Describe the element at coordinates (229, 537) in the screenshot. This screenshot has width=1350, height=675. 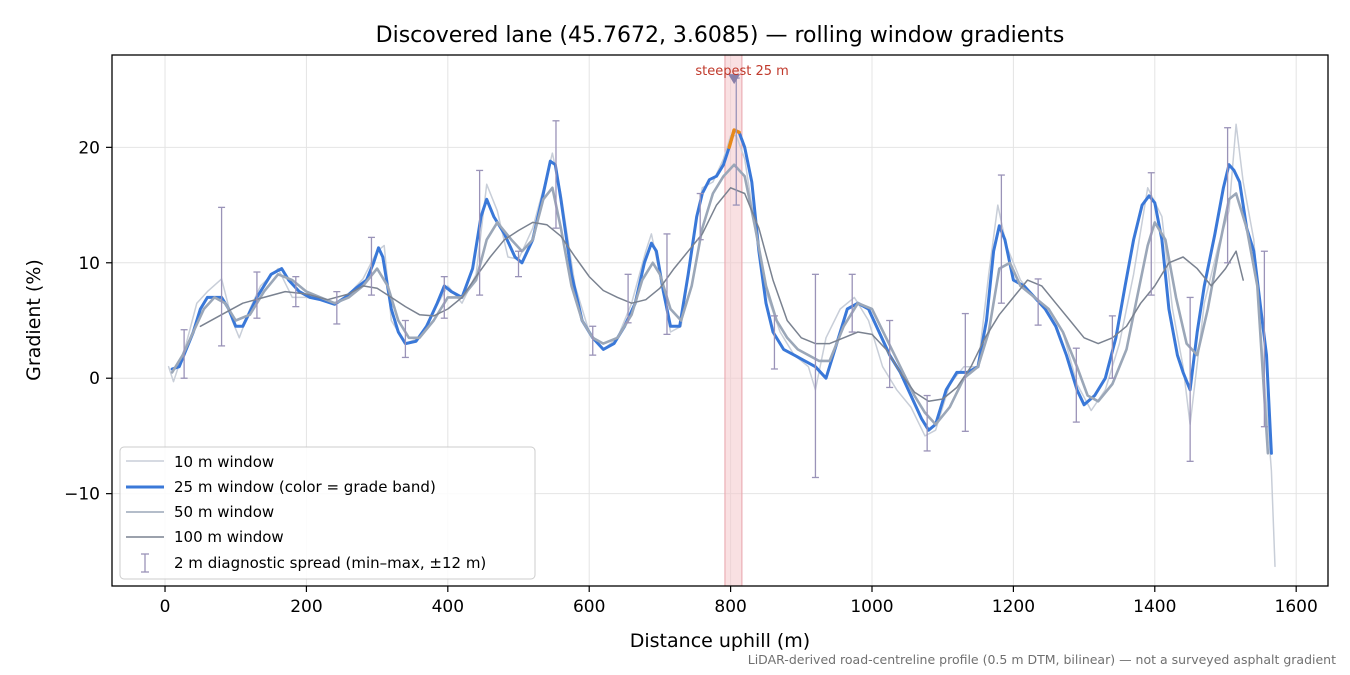
I see `legend-label-w100: 100 m window` at that location.